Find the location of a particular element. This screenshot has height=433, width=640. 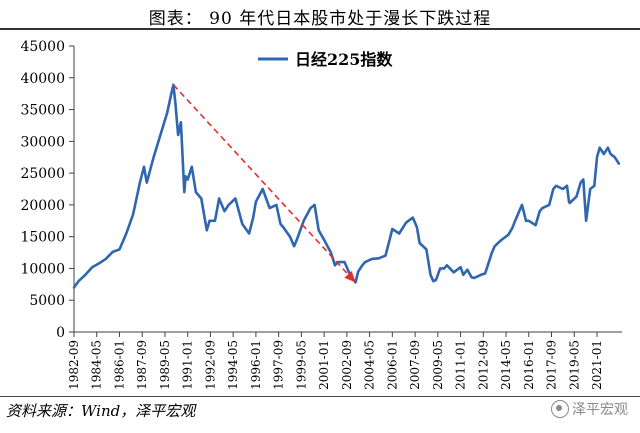

x-tick-label: 2009-05 is located at coordinates (438, 365).